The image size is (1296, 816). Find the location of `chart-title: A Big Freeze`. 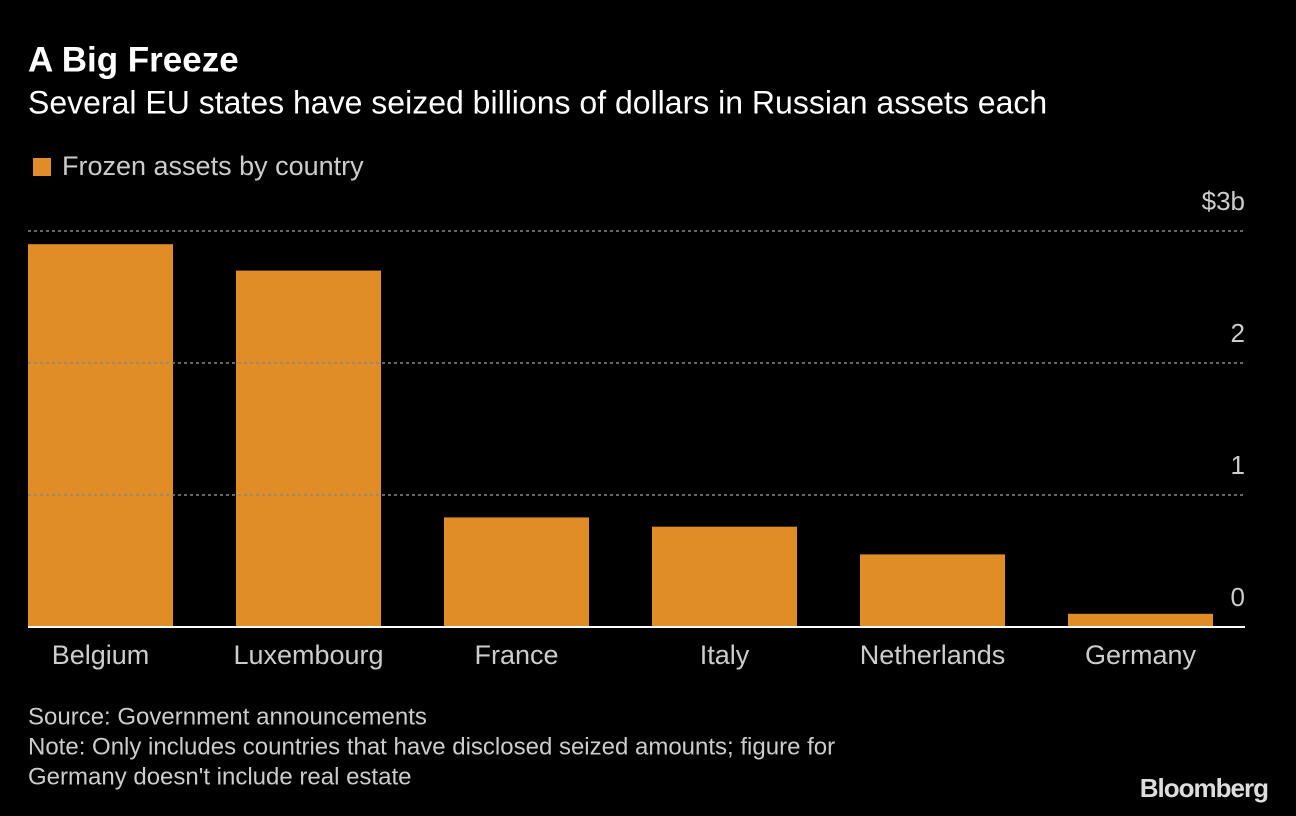

chart-title: A Big Freeze is located at coordinates (133, 59).